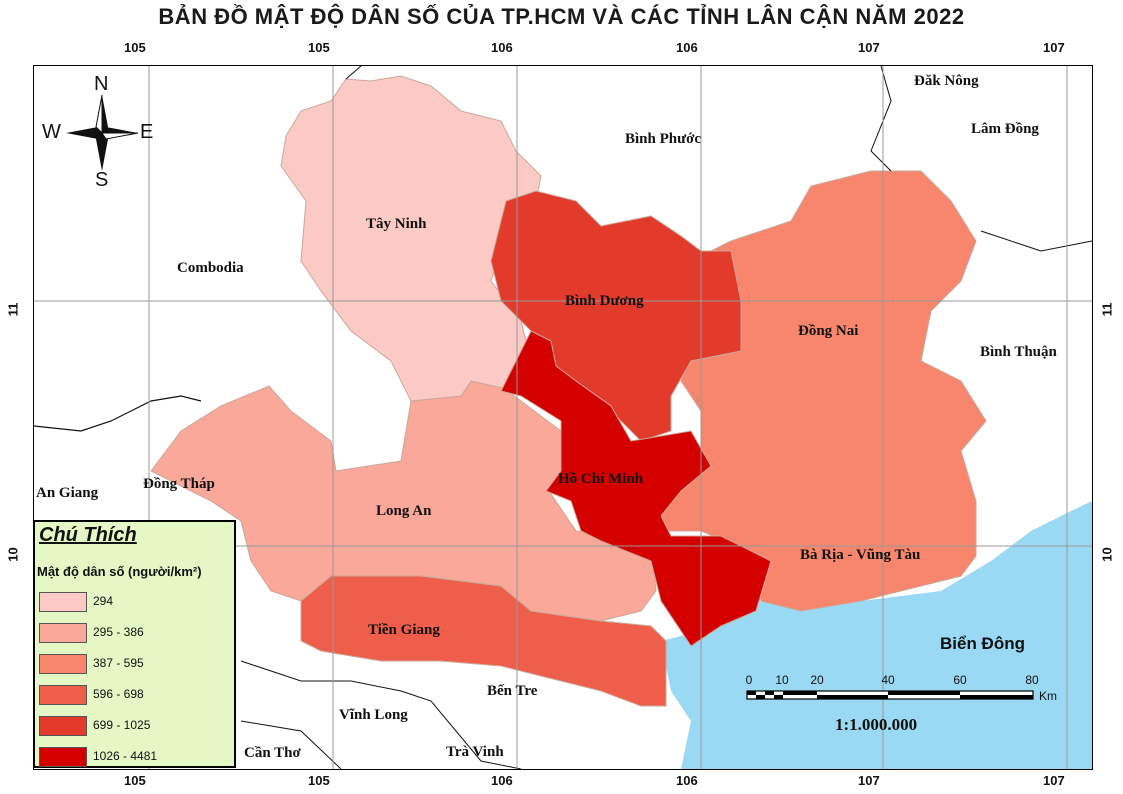  What do you see at coordinates (876, 635) in the screenshot?
I see `sea-area` at bounding box center [876, 635].